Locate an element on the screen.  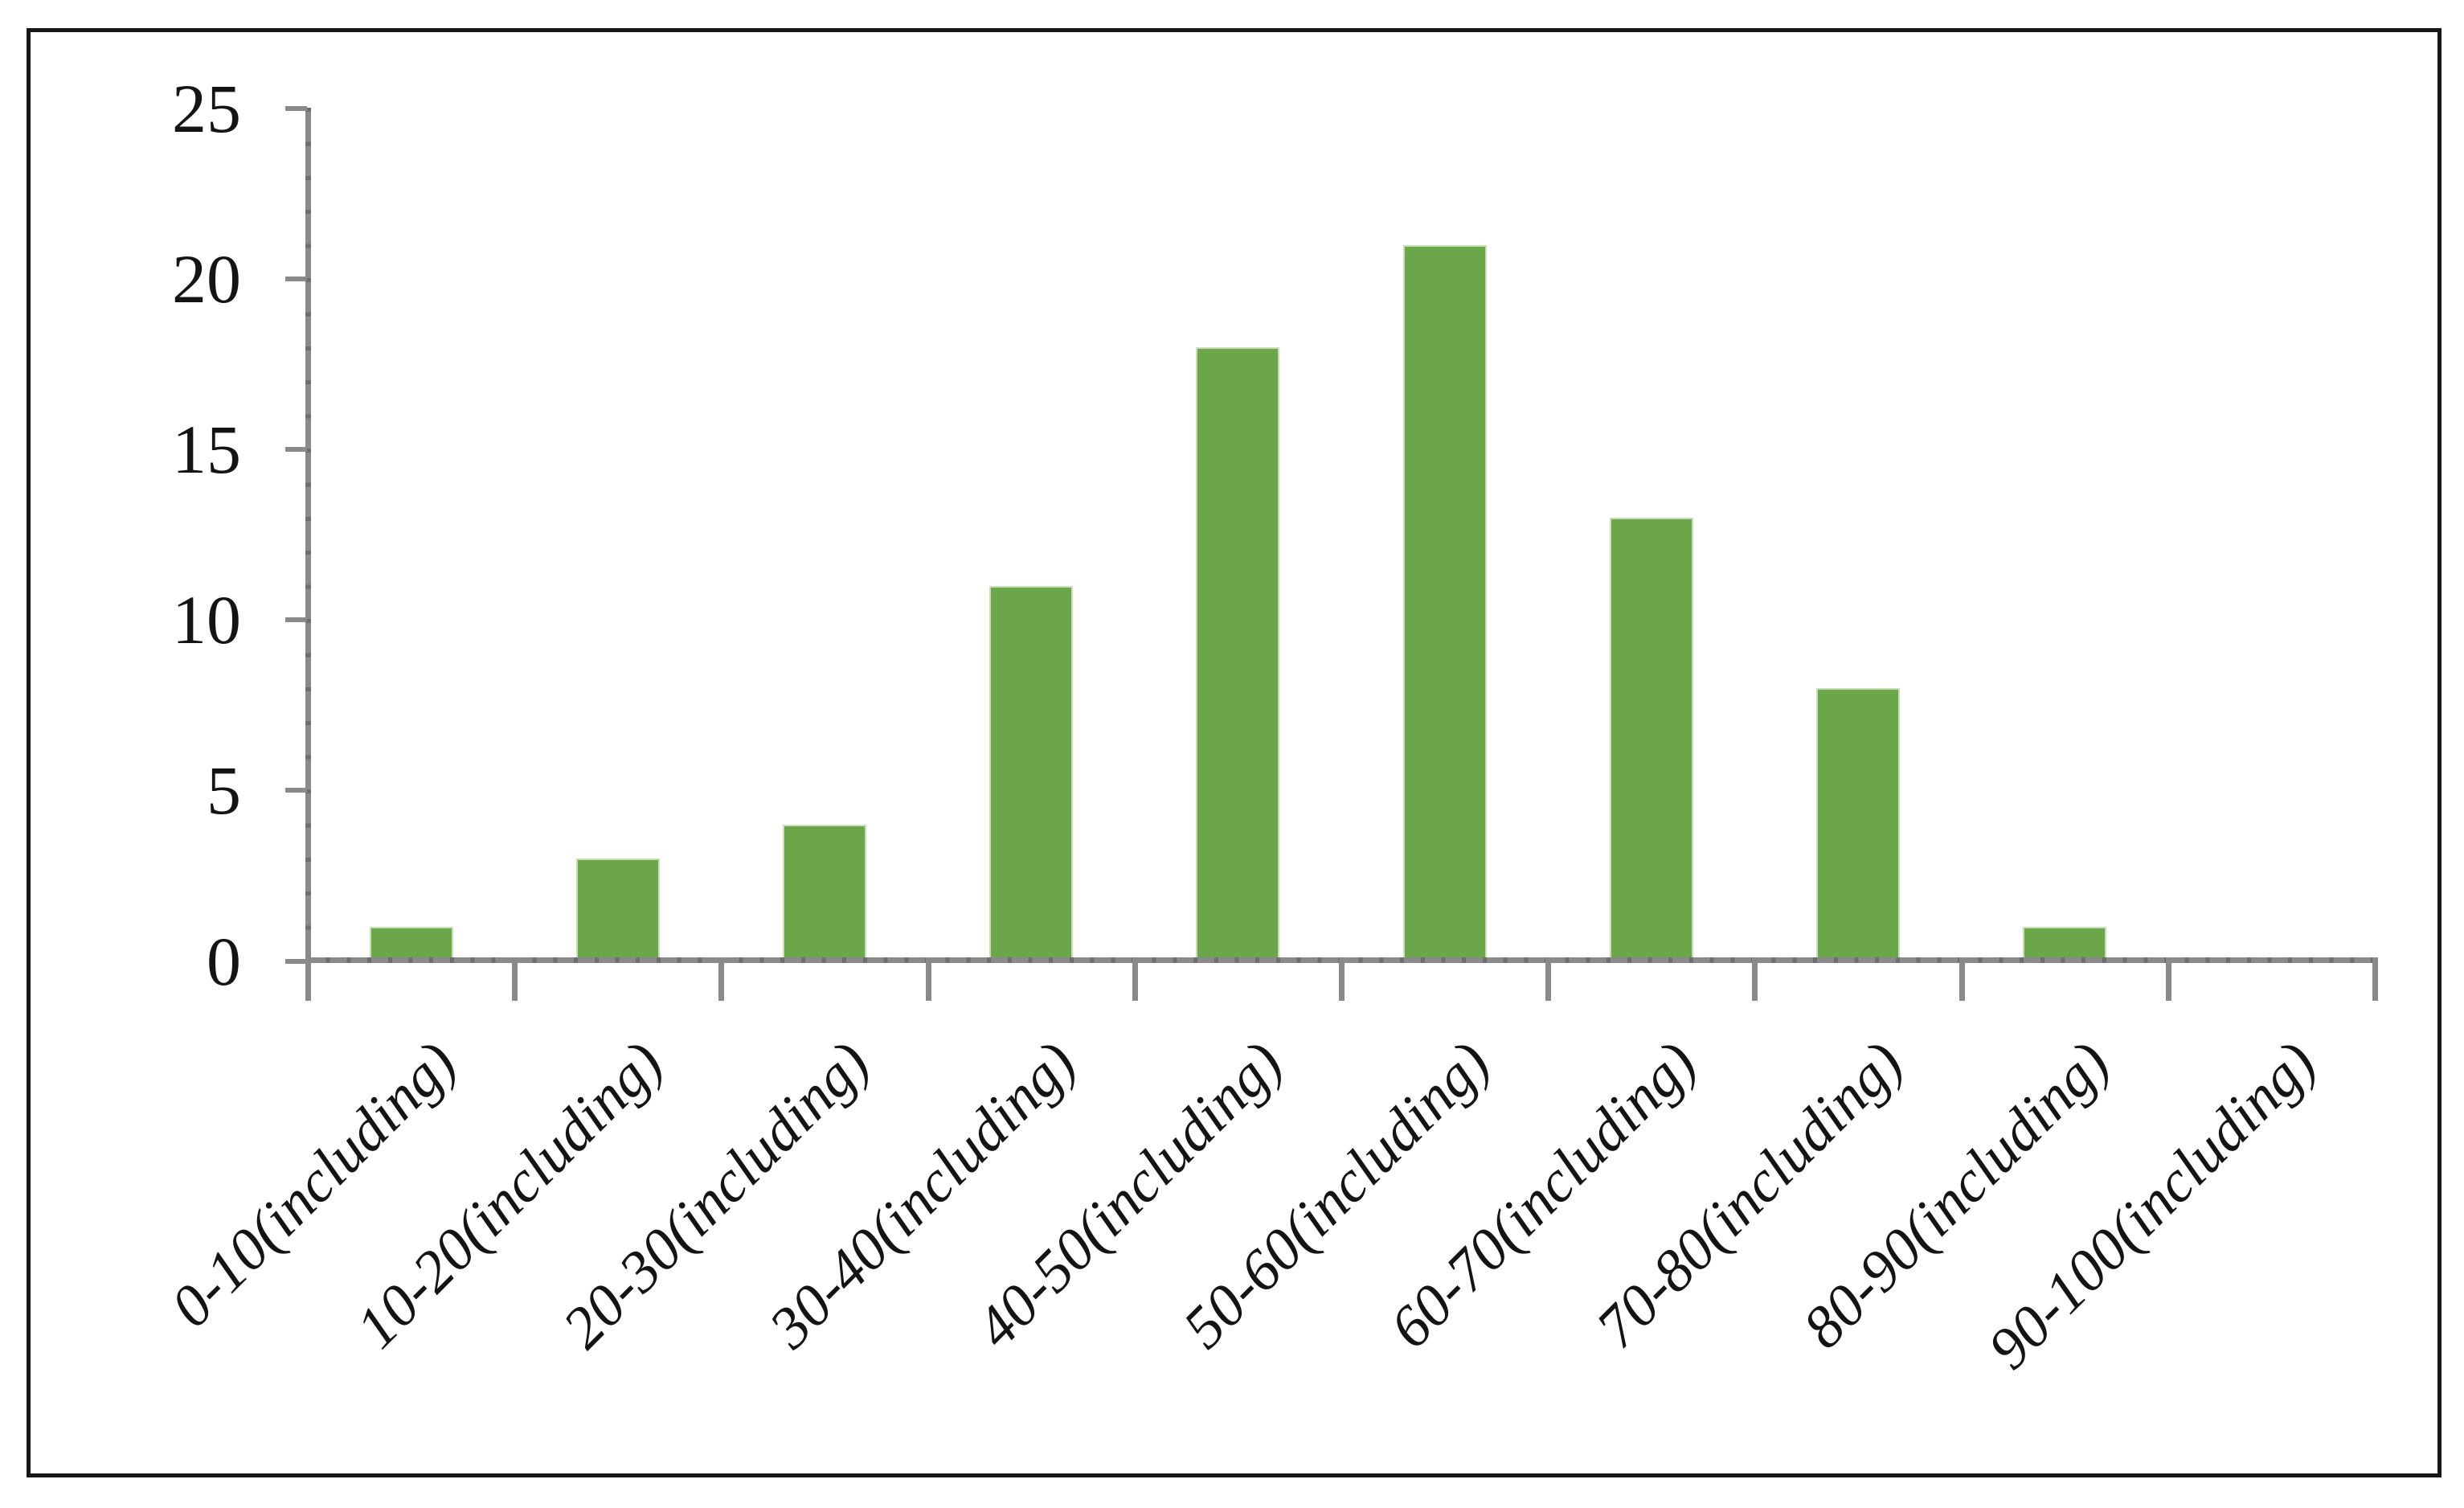
y-tick-label: 10 is located at coordinates (206, 620).